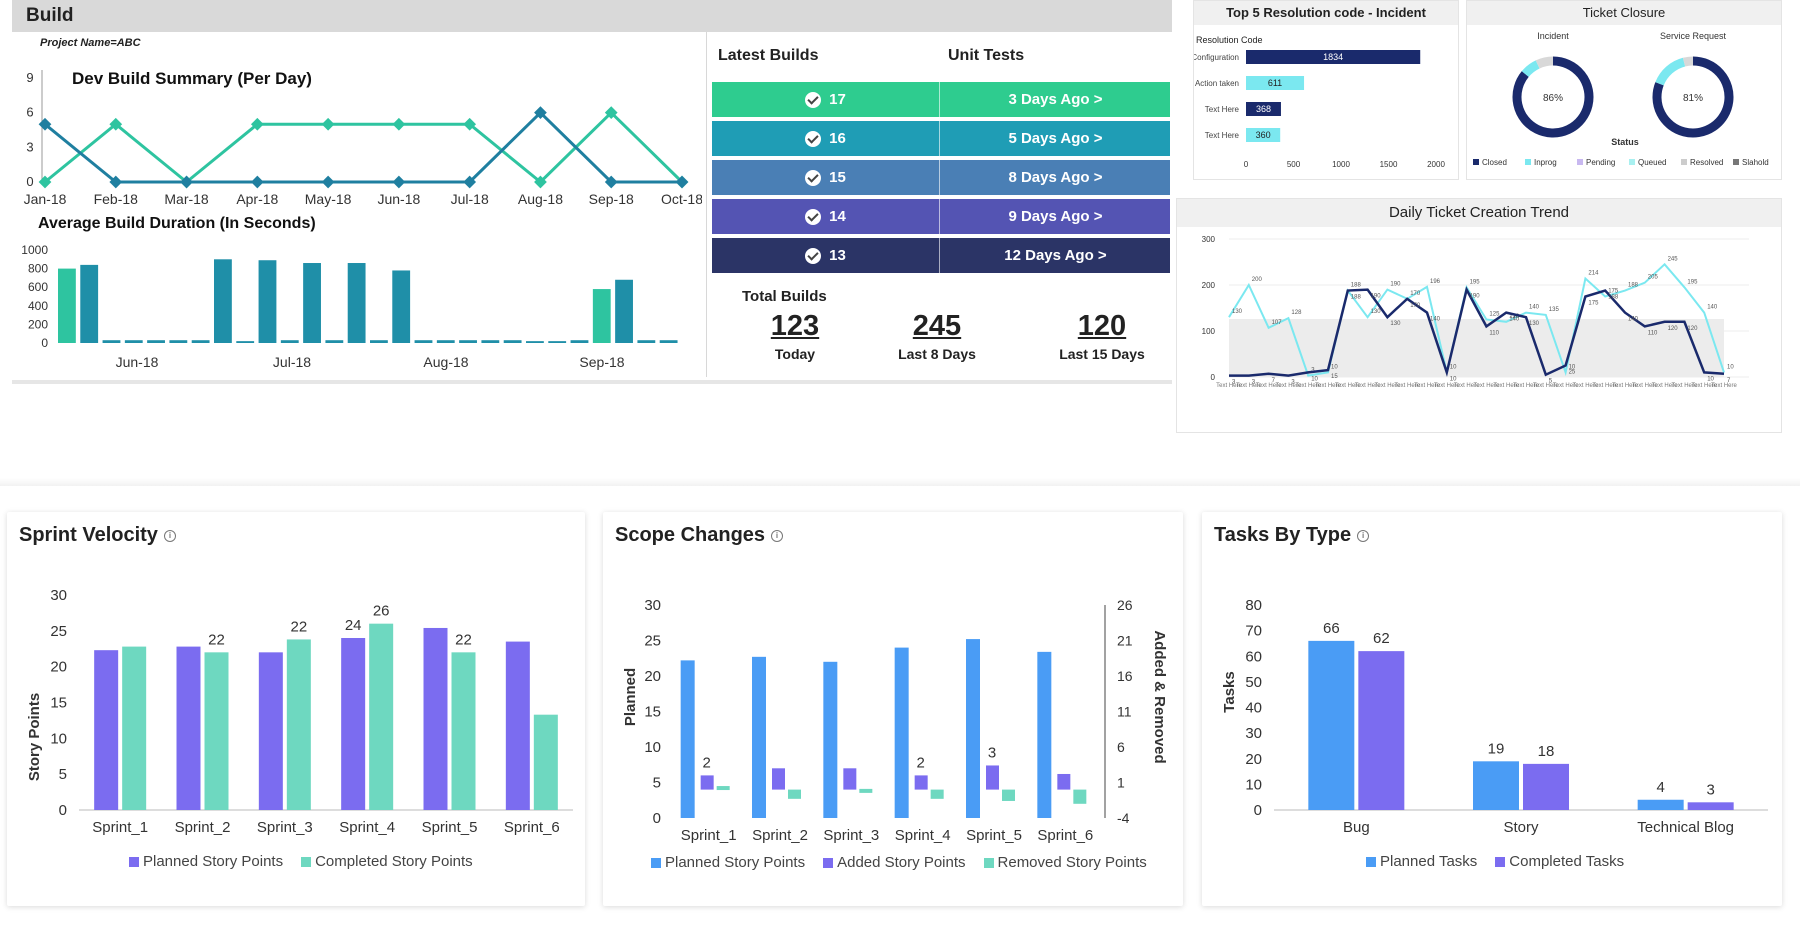  Describe the element at coordinates (1755, 162) in the screenshot. I see `ticket-closure-legend-item: Slahold` at that location.